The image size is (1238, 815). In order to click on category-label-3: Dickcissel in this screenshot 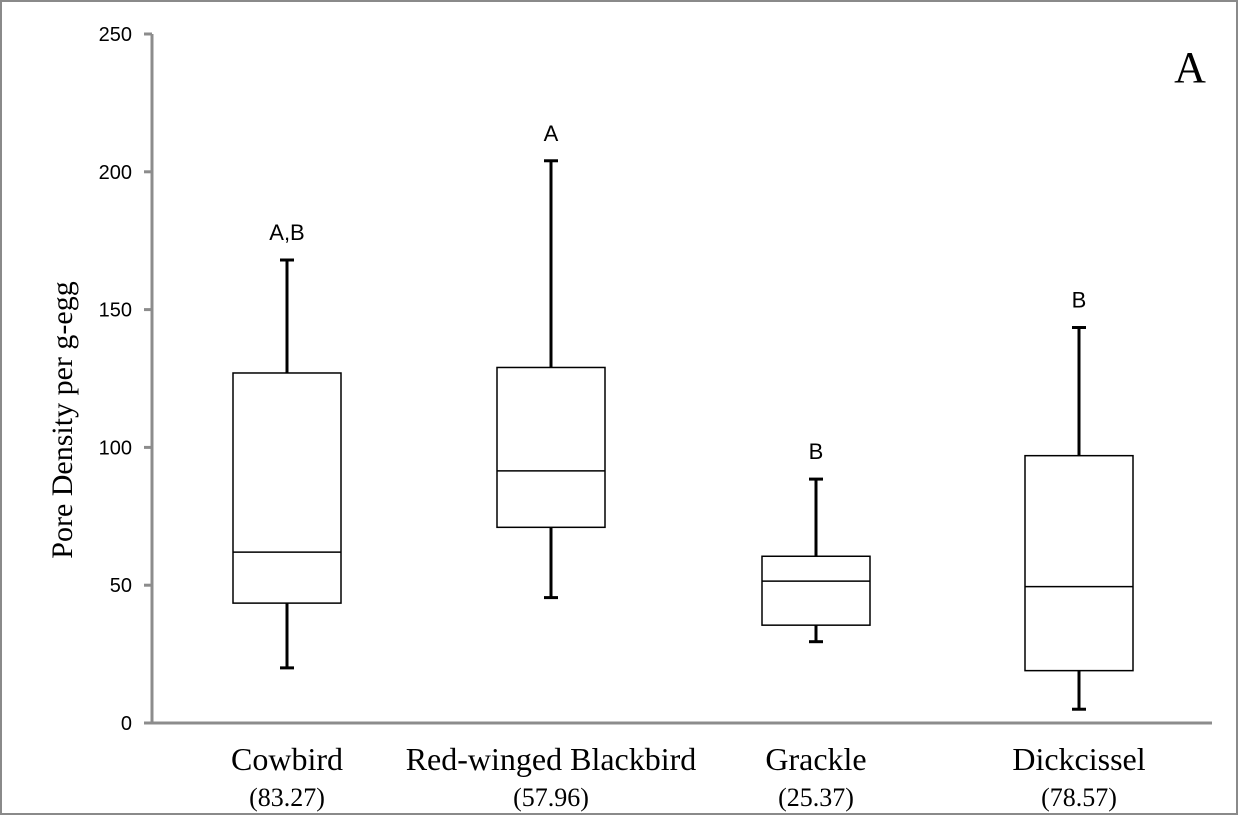, I will do `click(1078, 759)`.